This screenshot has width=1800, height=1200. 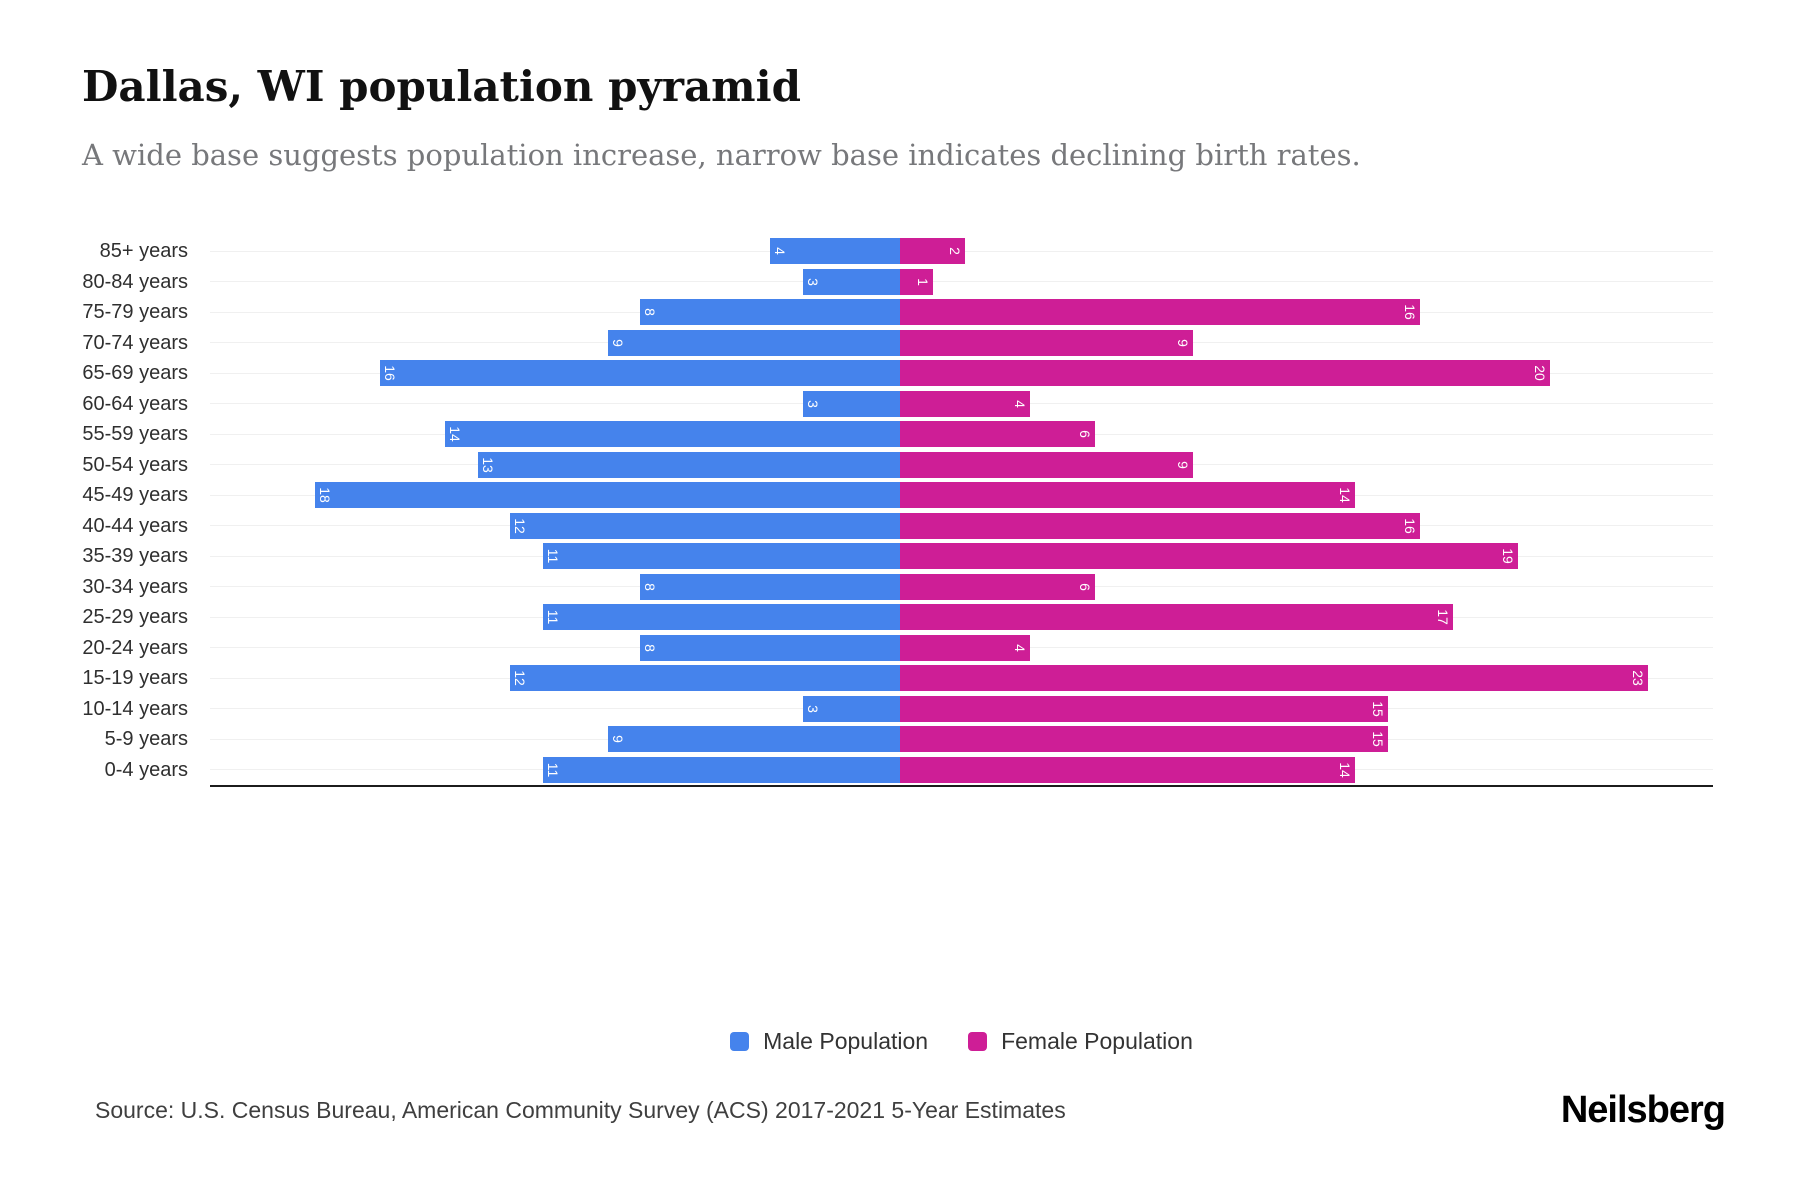 What do you see at coordinates (135, 556) in the screenshot?
I see `y-axis-label: 35-39 years` at bounding box center [135, 556].